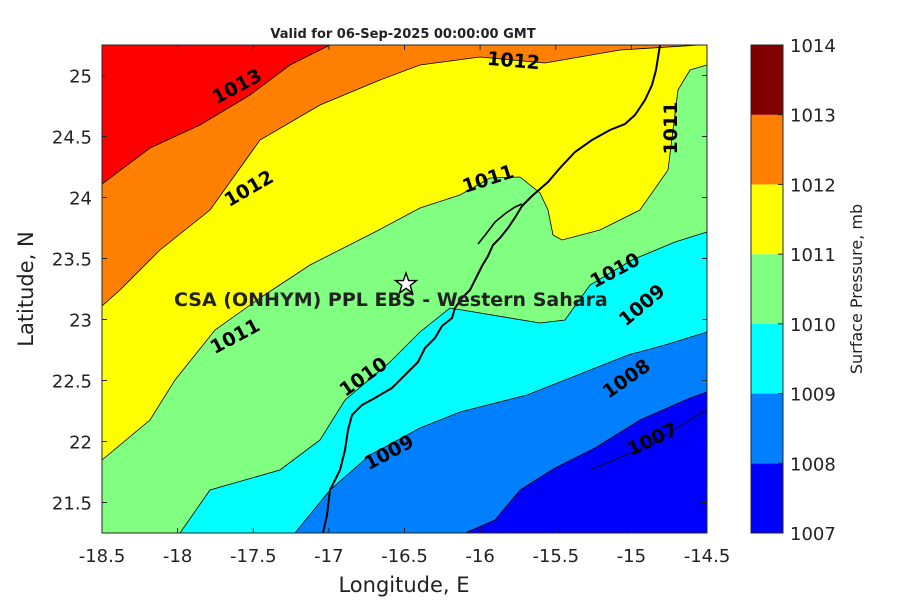 The height and width of the screenshot is (600, 900). Describe the element at coordinates (671, 128) in the screenshot. I see `contour-label: 1011` at that location.